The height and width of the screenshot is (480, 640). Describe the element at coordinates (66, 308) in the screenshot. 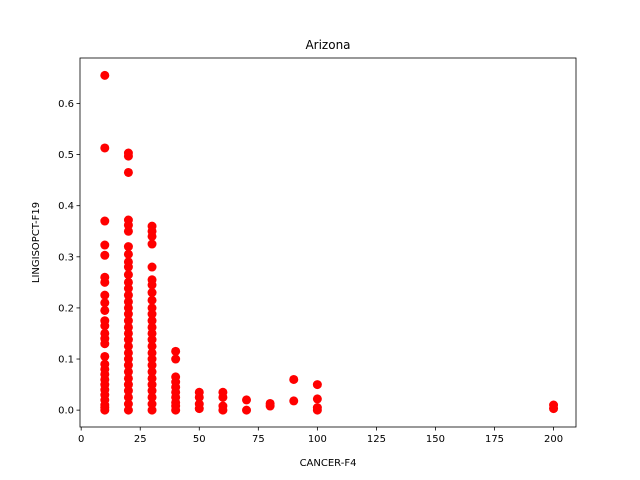

I see `y-tick-label: 0.2` at that location.